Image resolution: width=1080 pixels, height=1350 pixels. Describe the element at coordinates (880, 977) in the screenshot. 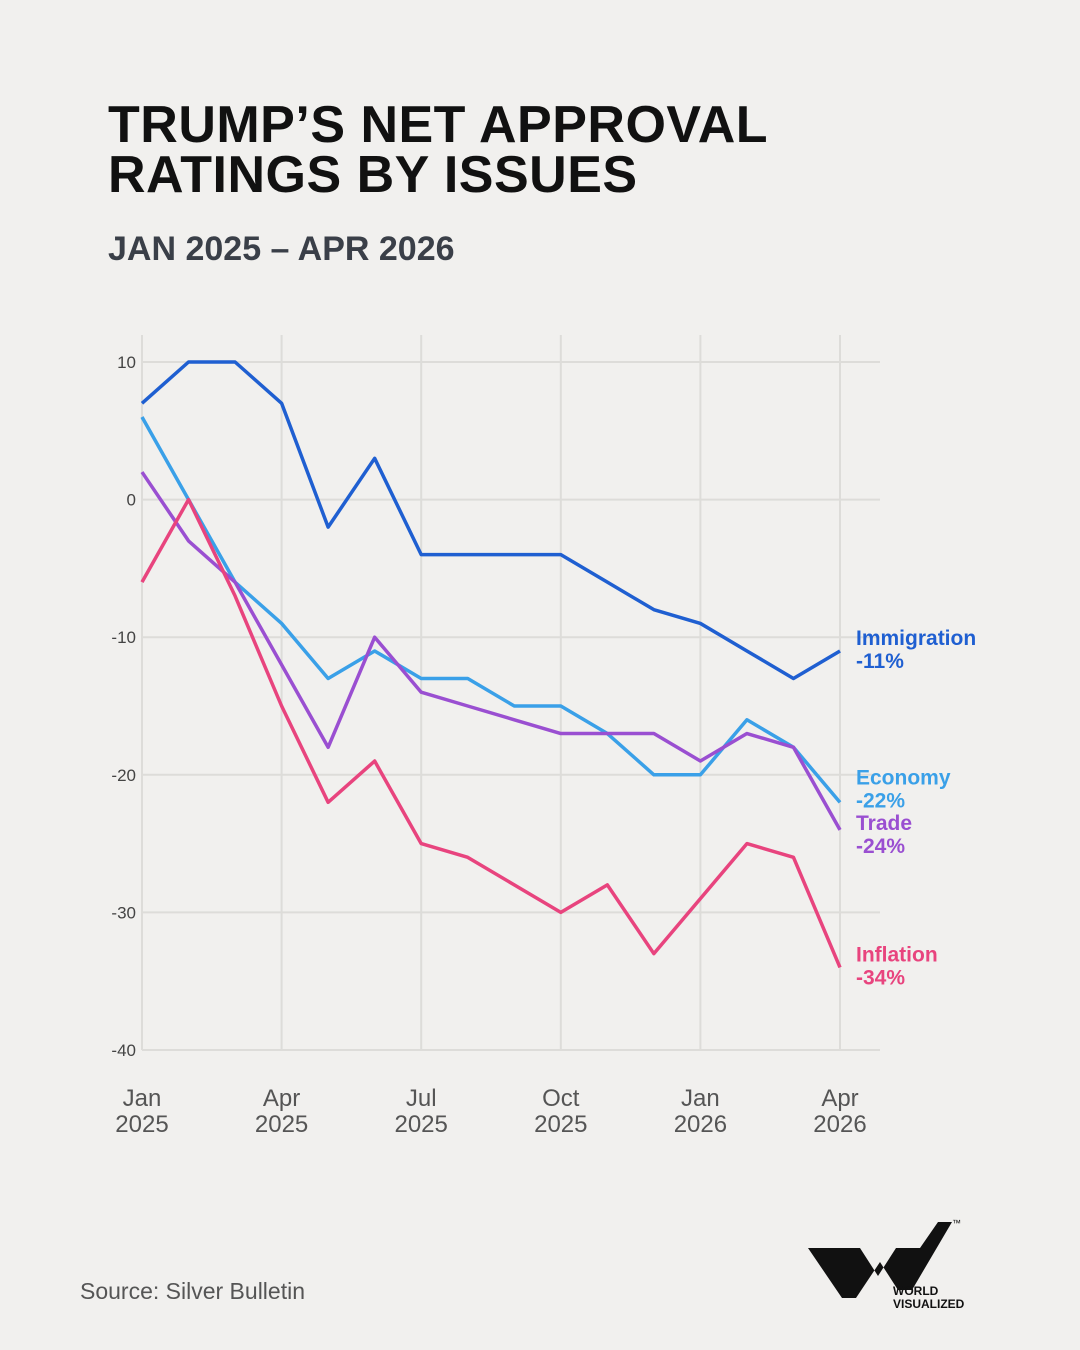

I see `data-label: -34%` at that location.